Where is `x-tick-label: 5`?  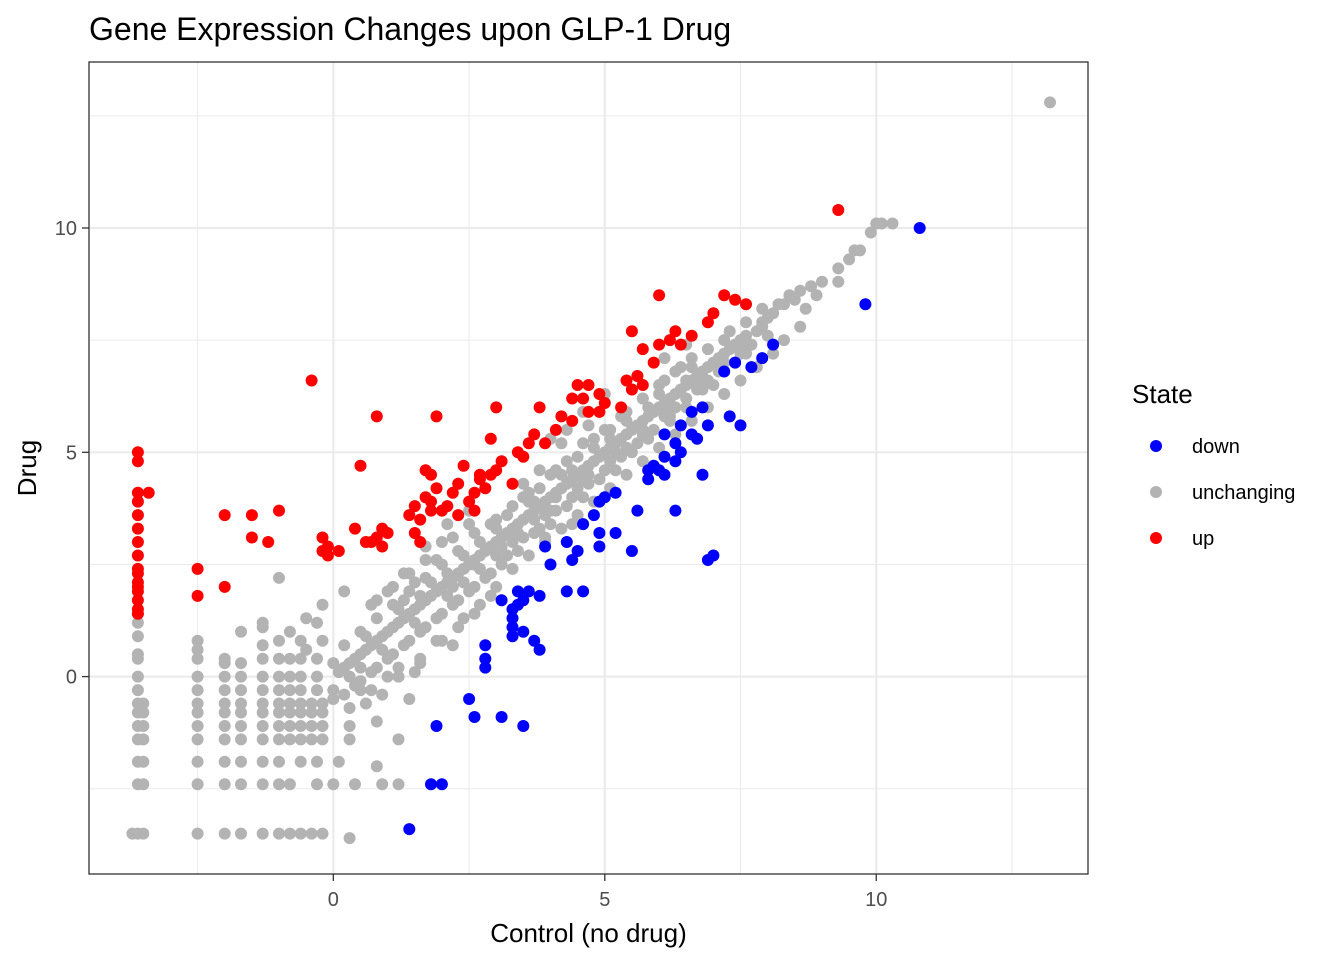 x-tick-label: 5 is located at coordinates (604, 900).